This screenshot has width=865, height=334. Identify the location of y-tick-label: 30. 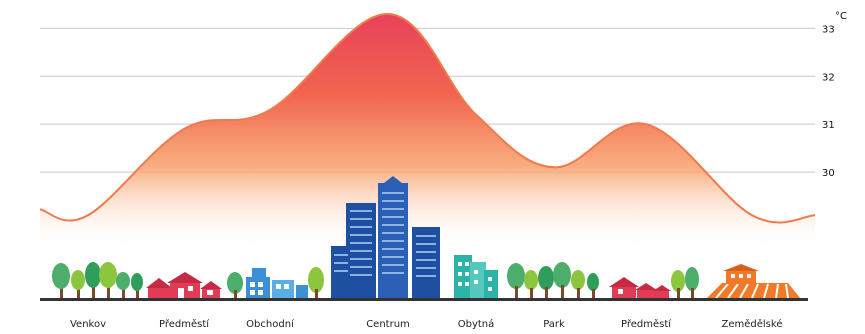
(828, 173).